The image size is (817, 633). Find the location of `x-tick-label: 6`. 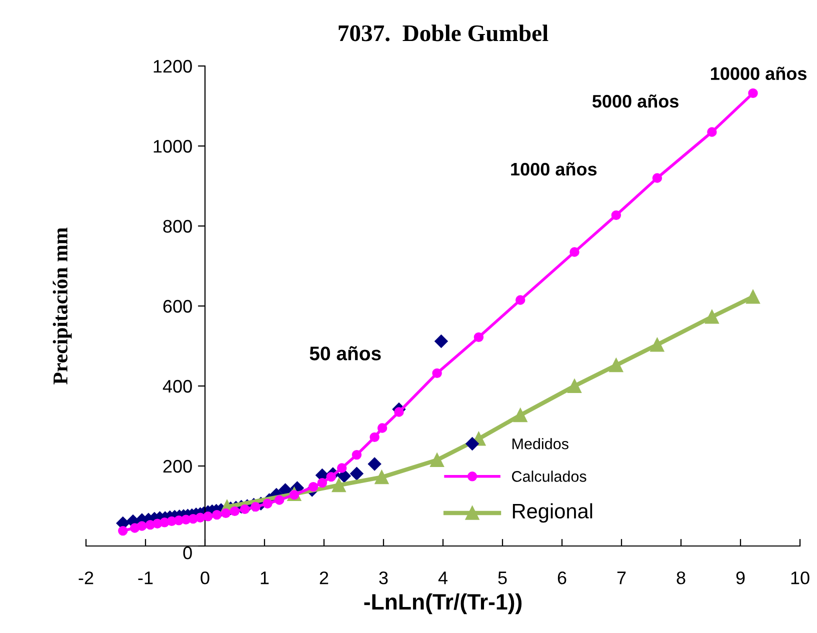

x-tick-label: 6 is located at coordinates (562, 577).